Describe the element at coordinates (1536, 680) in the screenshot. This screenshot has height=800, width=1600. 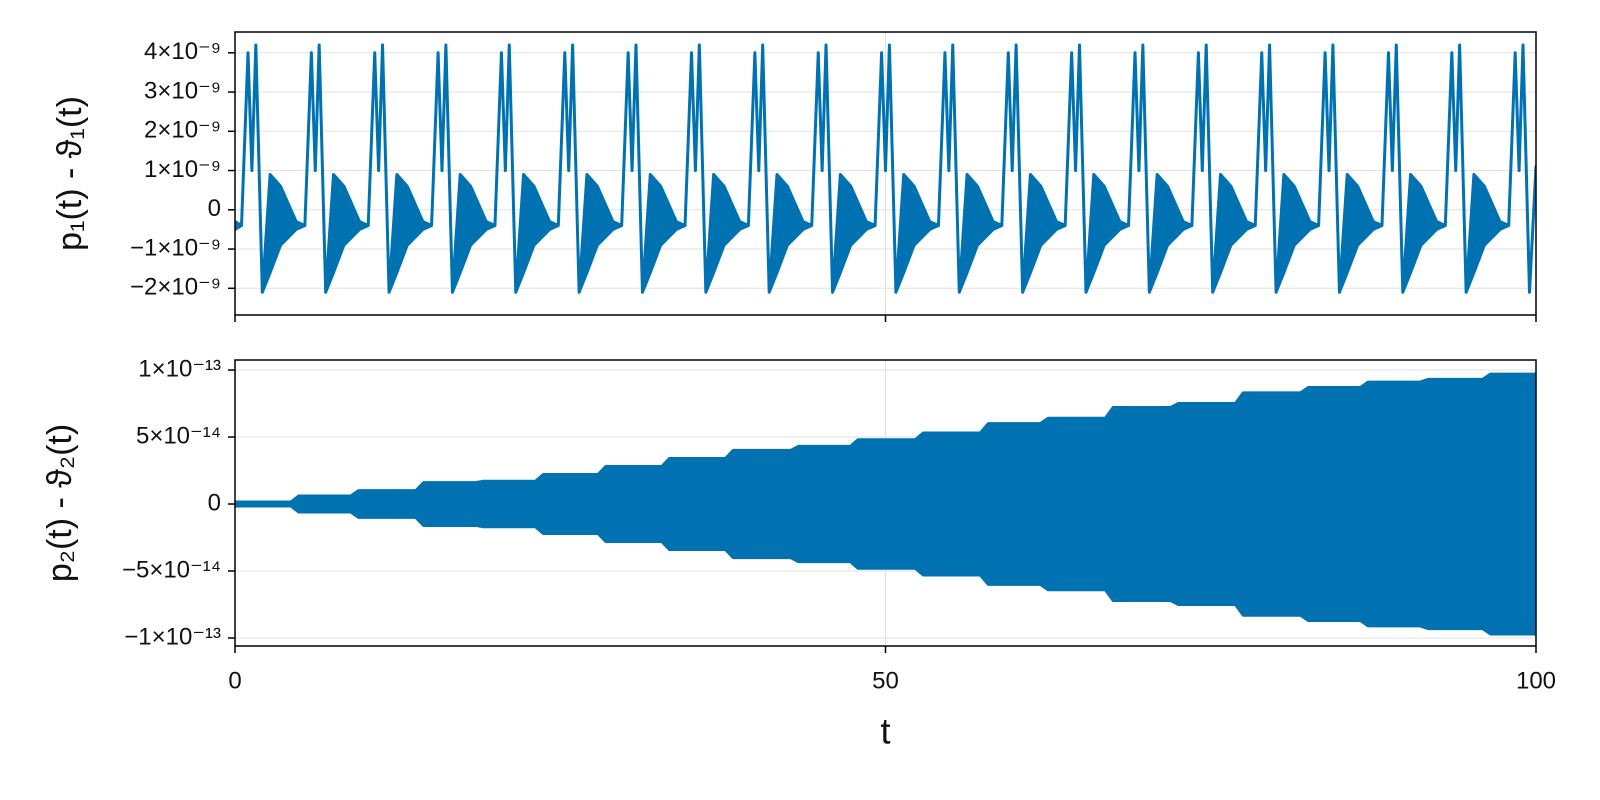
I see `x-tick-label: 100` at that location.